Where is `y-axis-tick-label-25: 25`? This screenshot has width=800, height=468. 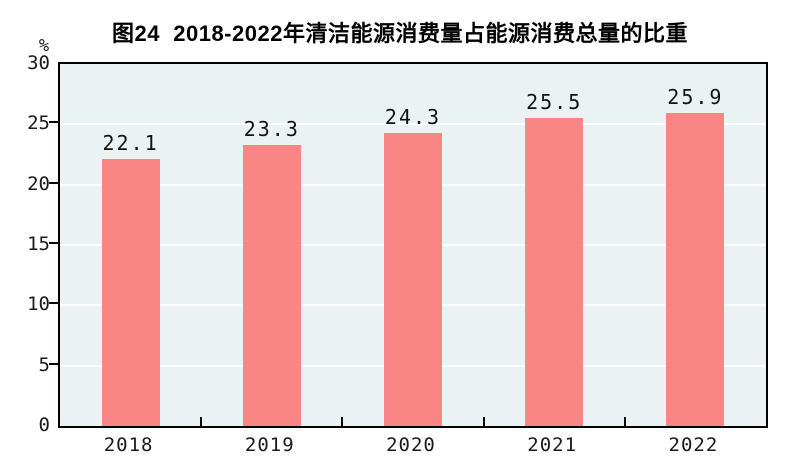 y-axis-tick-label-25: 25 is located at coordinates (38, 123).